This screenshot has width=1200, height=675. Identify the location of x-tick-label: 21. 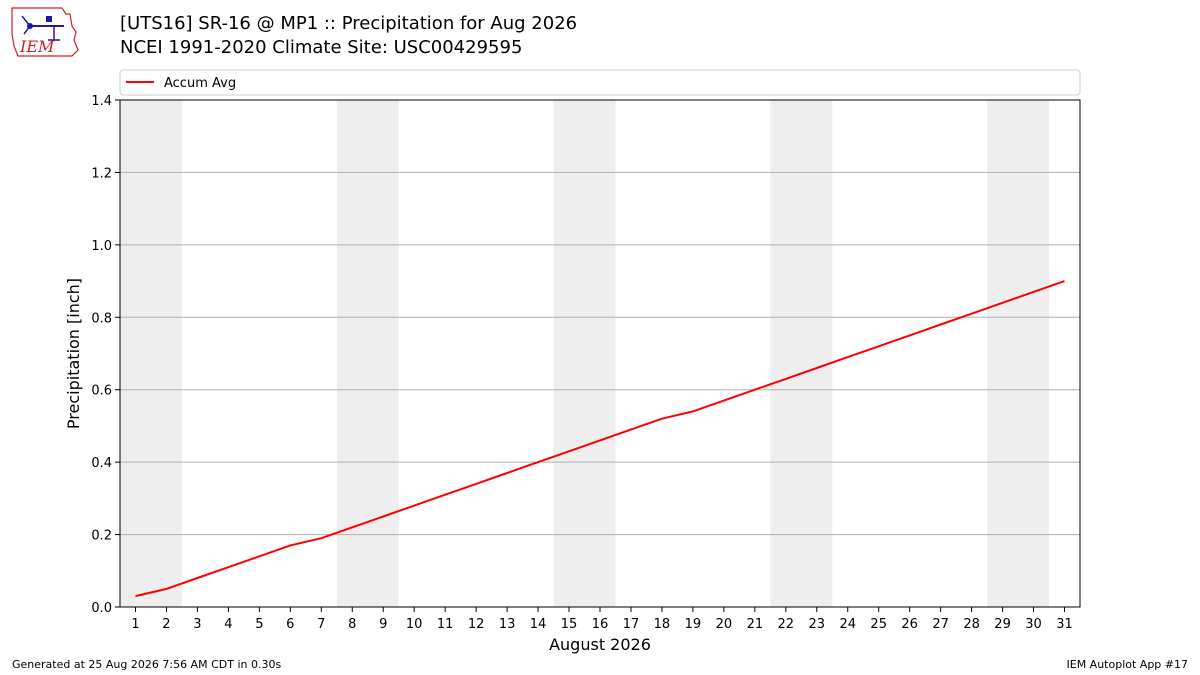
(755, 624).